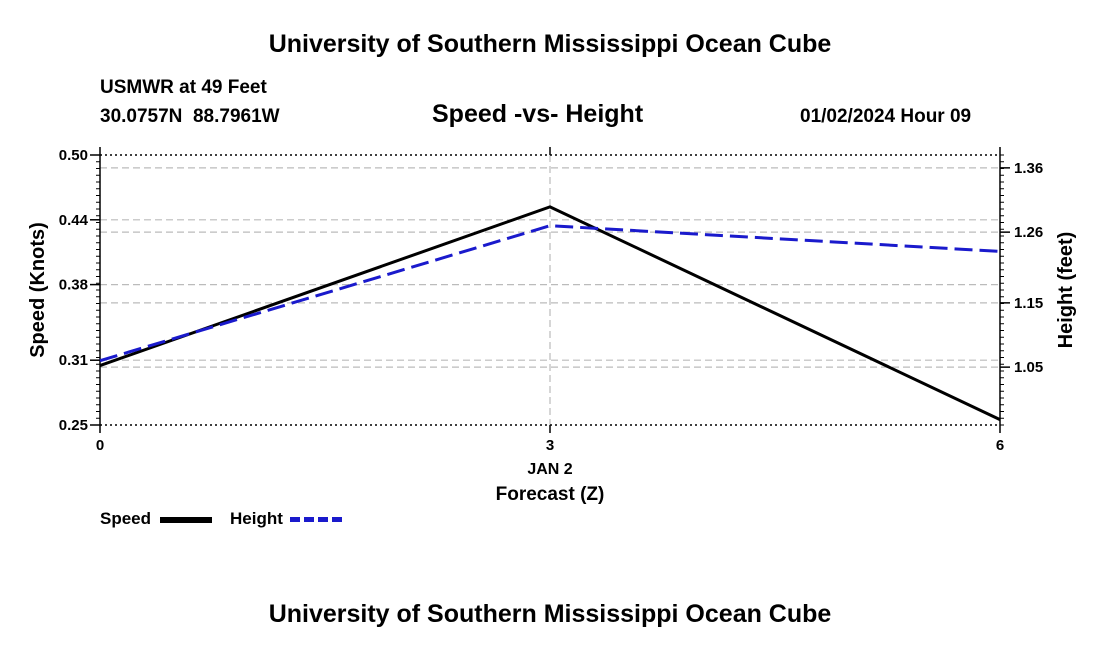  What do you see at coordinates (538, 114) in the screenshot?
I see `chart-subtitle: Speed -vs- Height` at bounding box center [538, 114].